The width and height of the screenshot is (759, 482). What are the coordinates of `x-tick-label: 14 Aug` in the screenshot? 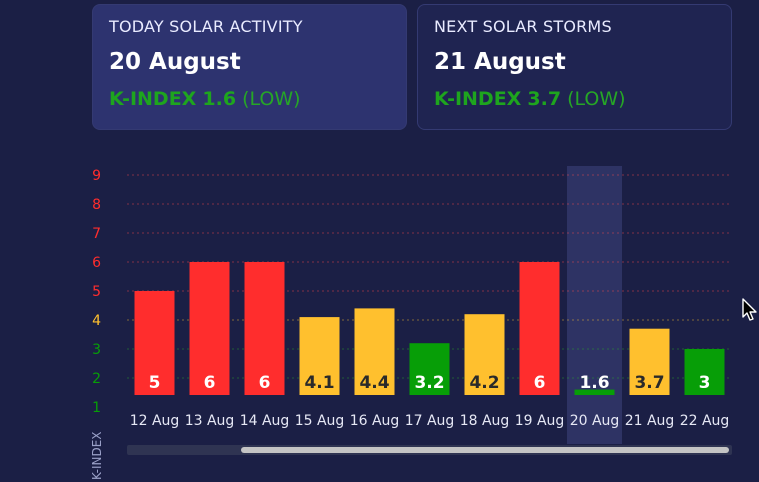 It's located at (265, 421).